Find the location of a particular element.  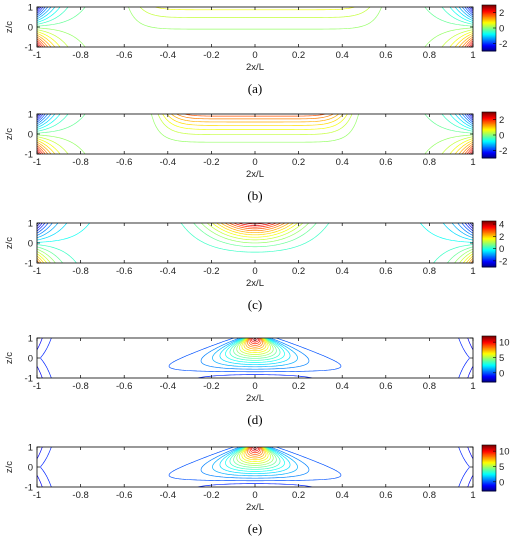

x-axis-label: 2x/L is located at coordinates (255, 507).